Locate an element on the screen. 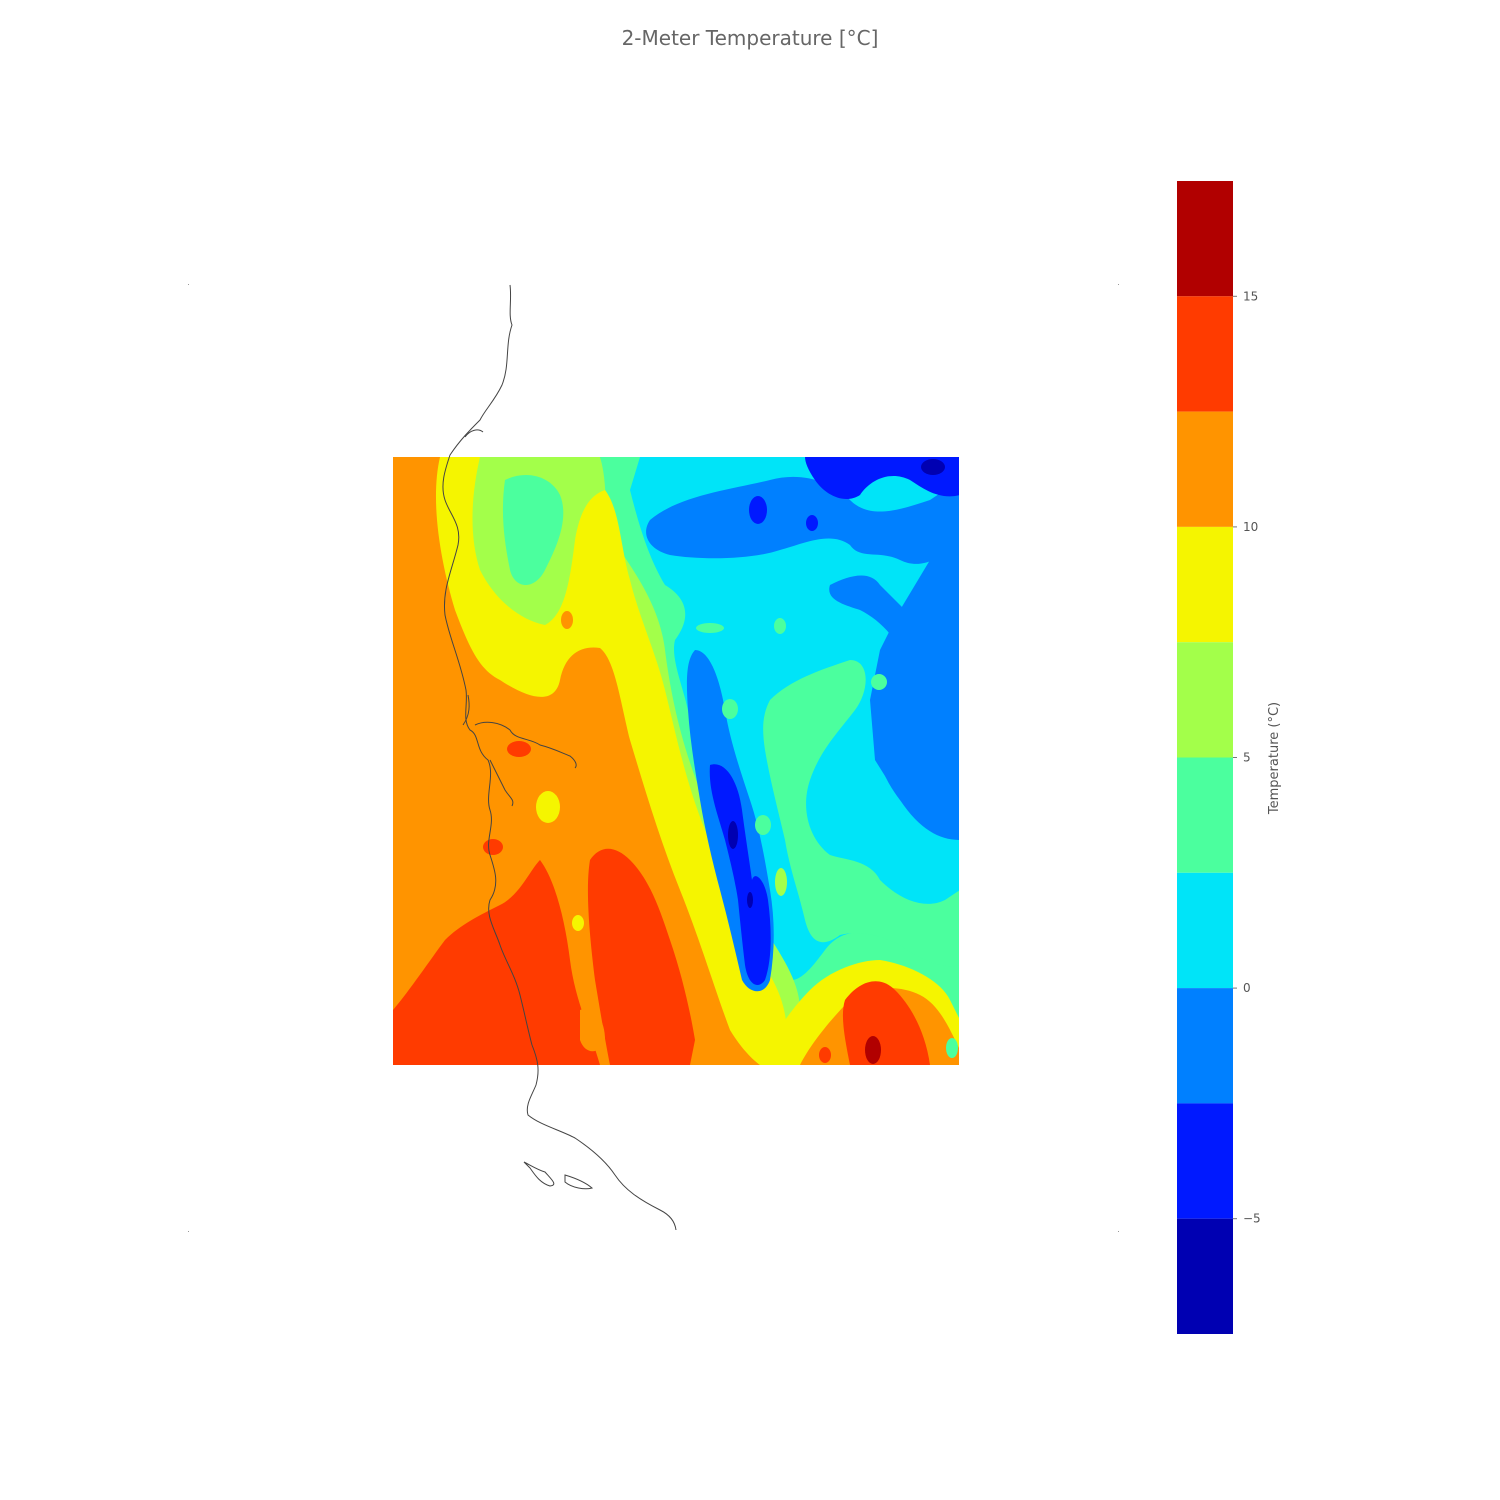  colorbar-ticks: 15 10 5 0 −5 is located at coordinates (1247, 757).